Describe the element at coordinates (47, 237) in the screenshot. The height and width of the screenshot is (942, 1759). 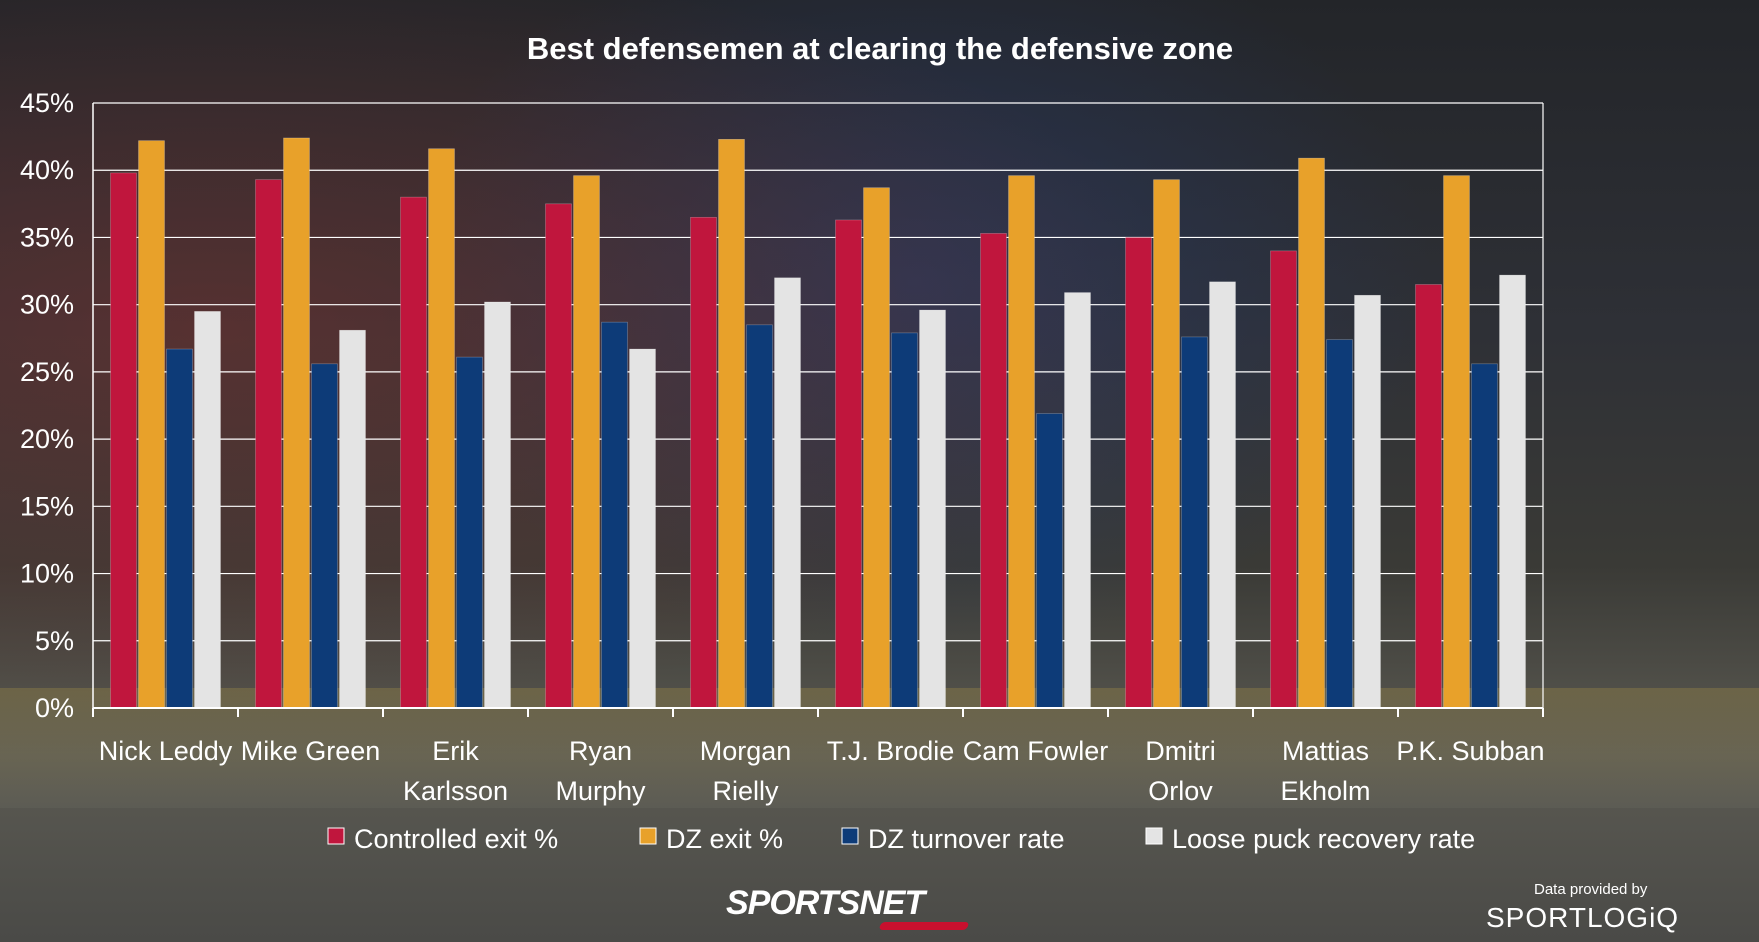
I see `y-tick-label: 35%` at that location.